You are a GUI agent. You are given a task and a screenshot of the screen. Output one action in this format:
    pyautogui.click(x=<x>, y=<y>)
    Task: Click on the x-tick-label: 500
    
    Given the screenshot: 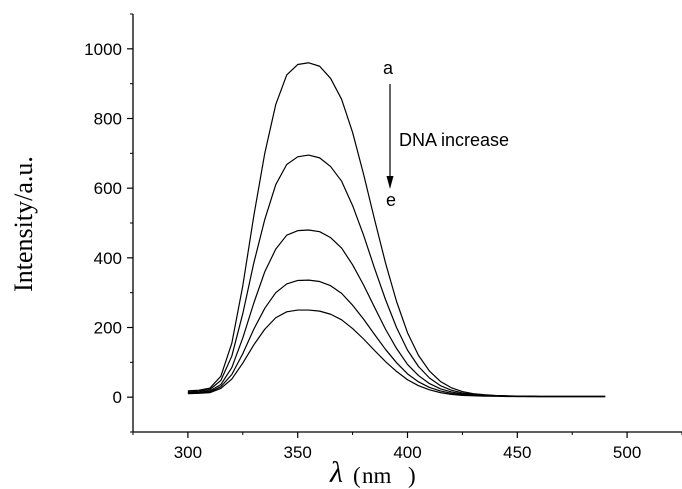 What is the action you would take?
    pyautogui.click(x=627, y=452)
    